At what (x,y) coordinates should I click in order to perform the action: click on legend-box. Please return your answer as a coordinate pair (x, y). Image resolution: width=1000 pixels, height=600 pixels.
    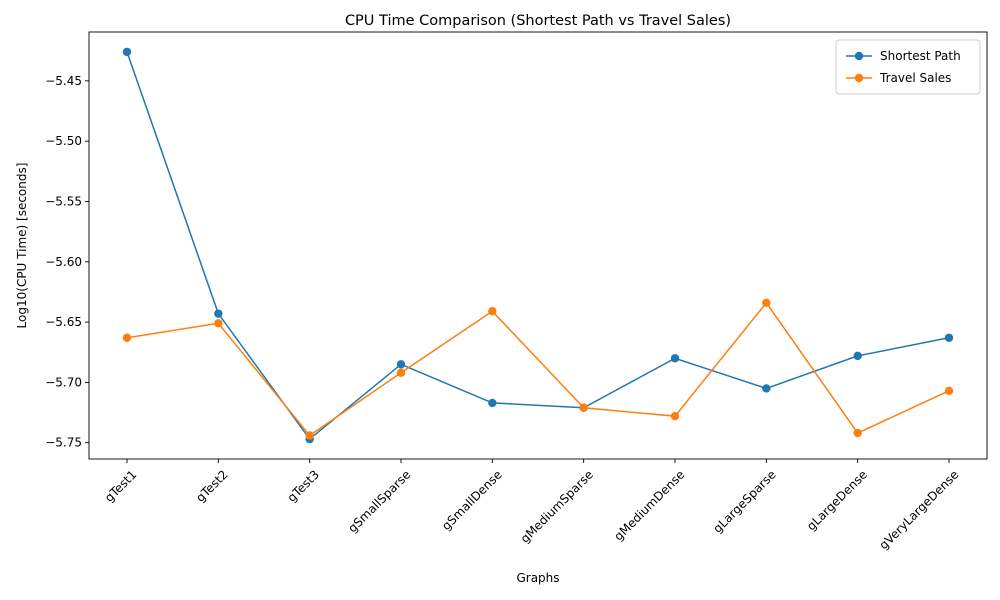
    Looking at the image, I should click on (908, 67).